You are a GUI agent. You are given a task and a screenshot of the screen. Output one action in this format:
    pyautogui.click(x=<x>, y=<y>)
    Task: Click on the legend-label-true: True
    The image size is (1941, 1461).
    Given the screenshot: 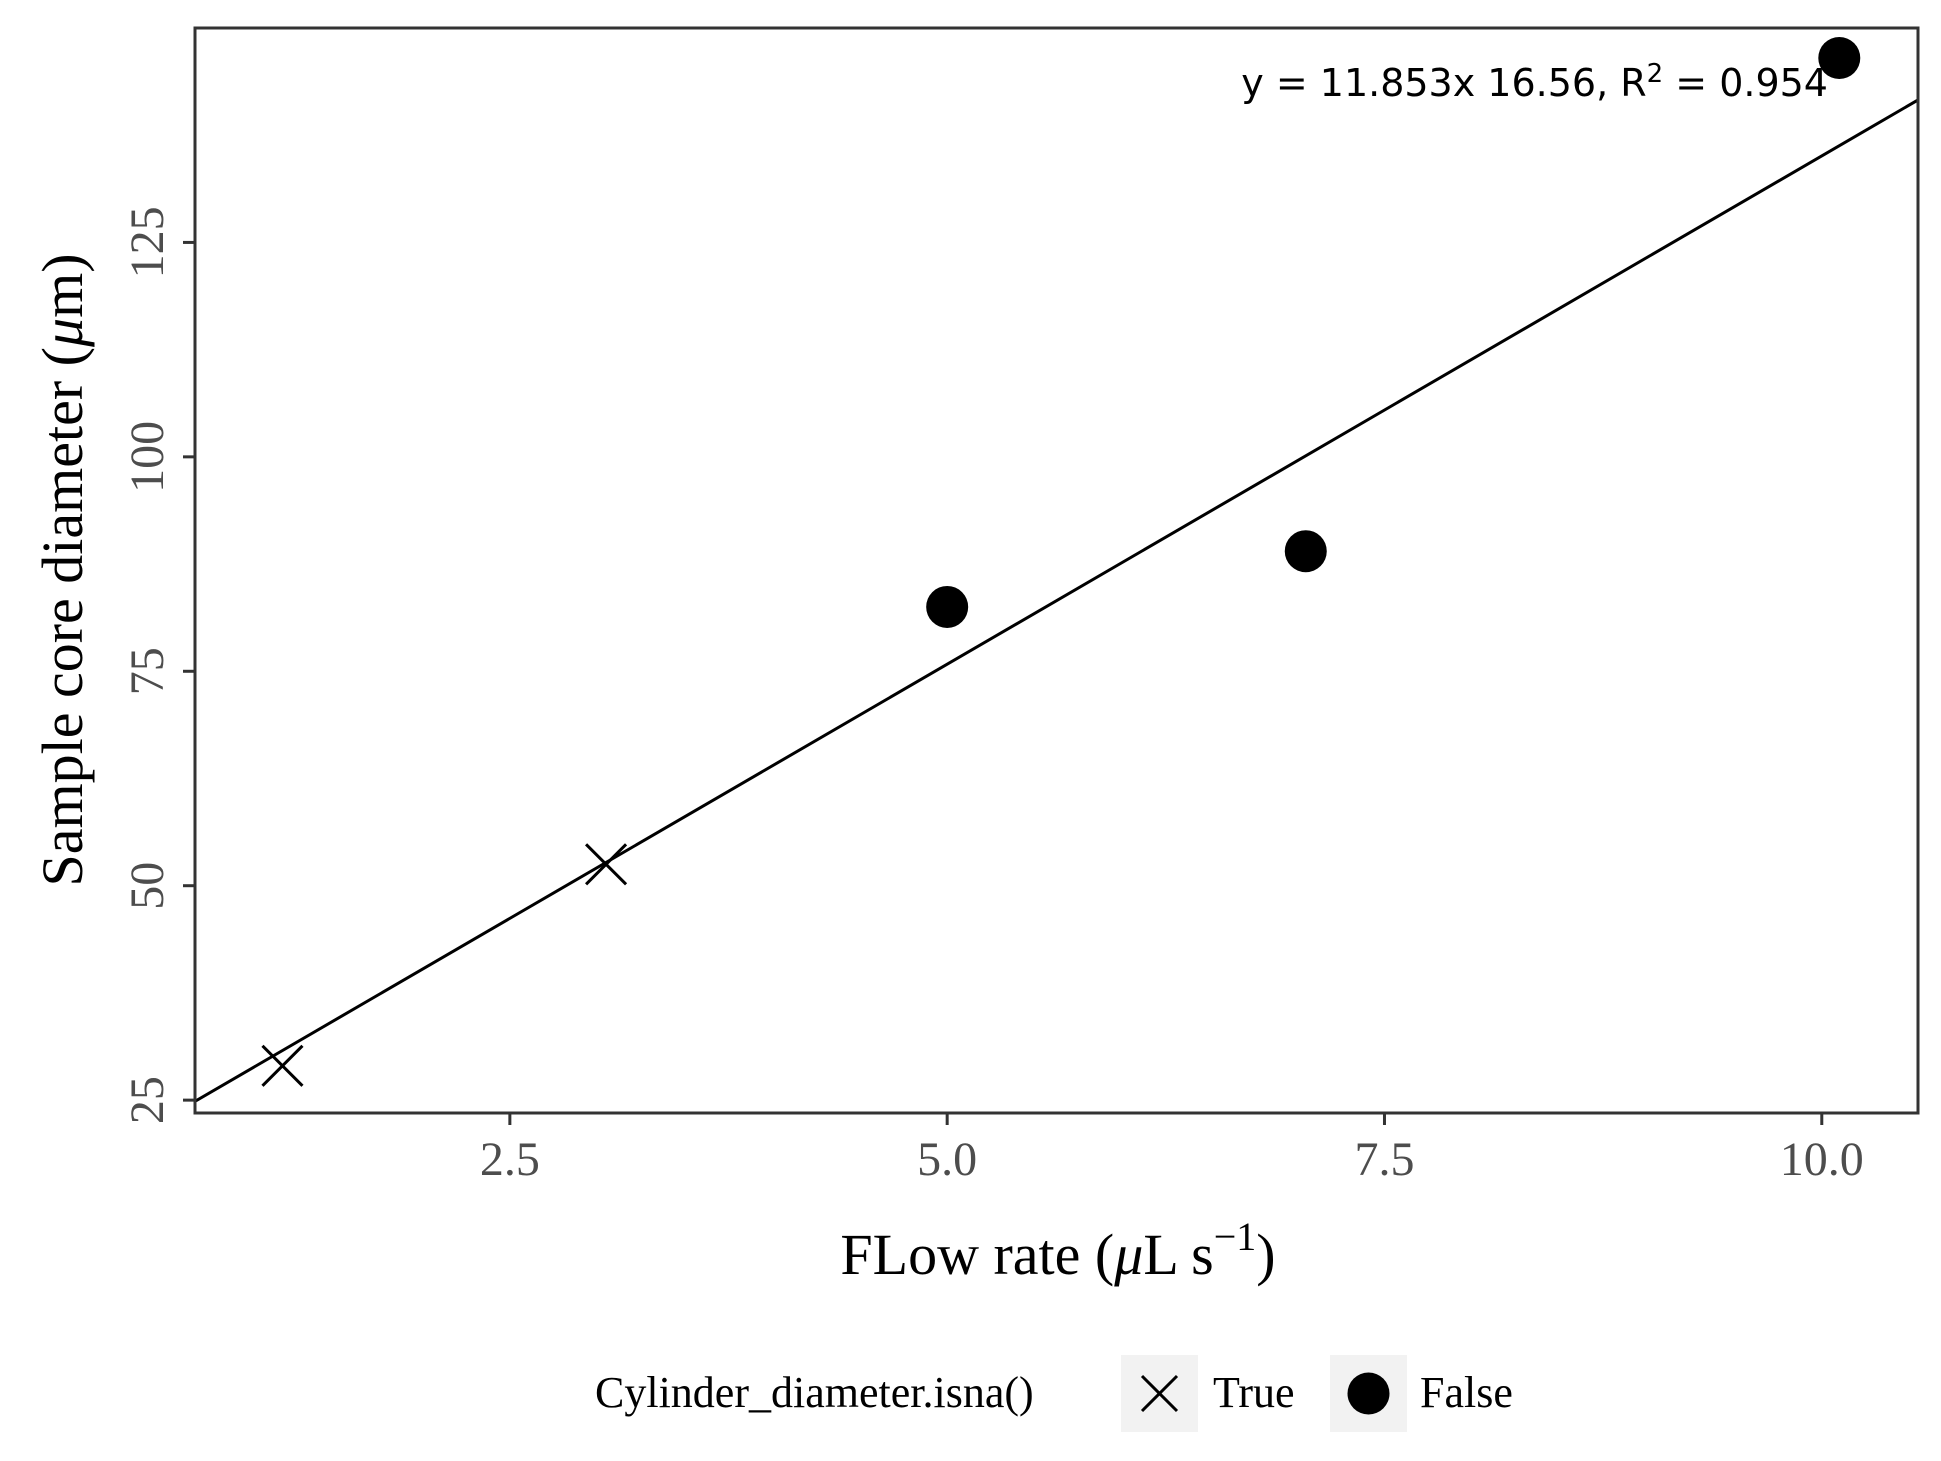 What is the action you would take?
    pyautogui.click(x=1254, y=1392)
    